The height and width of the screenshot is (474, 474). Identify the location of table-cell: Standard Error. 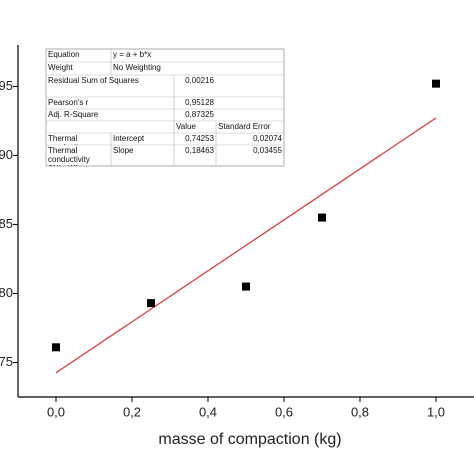
(244, 126).